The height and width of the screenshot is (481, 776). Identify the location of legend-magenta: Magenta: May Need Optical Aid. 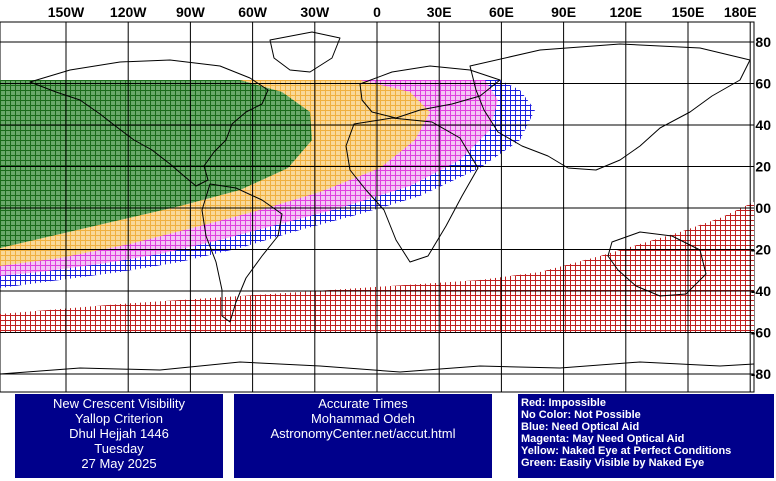
(603, 439).